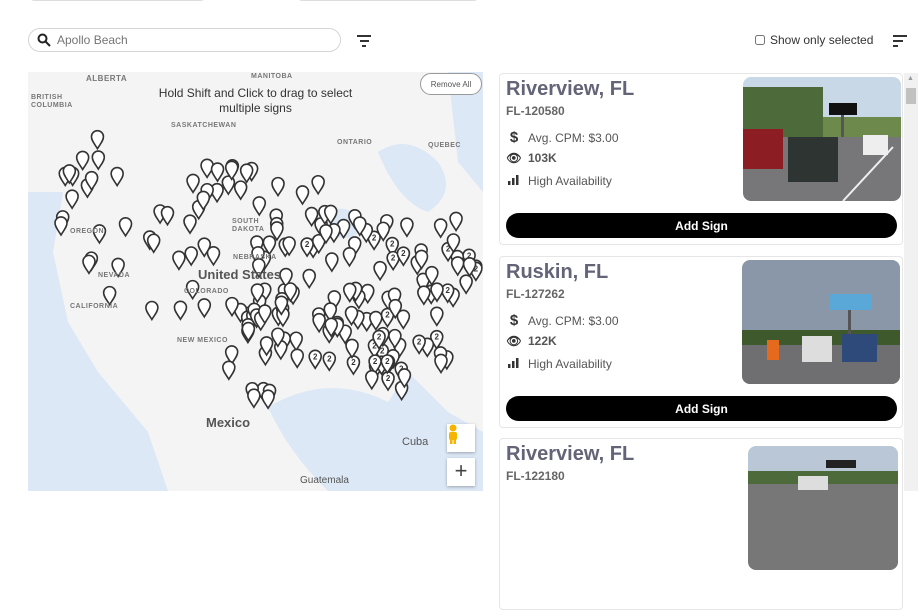 The width and height of the screenshot is (920, 610). Describe the element at coordinates (461, 438) in the screenshot. I see `street-view-pegman-icon` at that location.